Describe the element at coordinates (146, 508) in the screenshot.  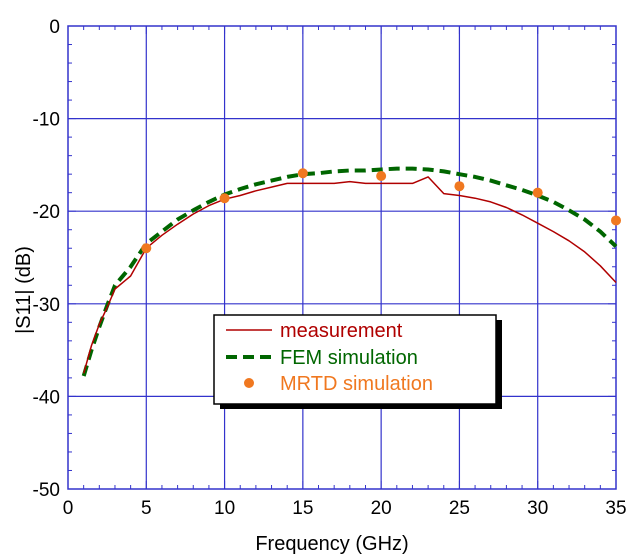
I see `x-tick-label: 5` at that location.